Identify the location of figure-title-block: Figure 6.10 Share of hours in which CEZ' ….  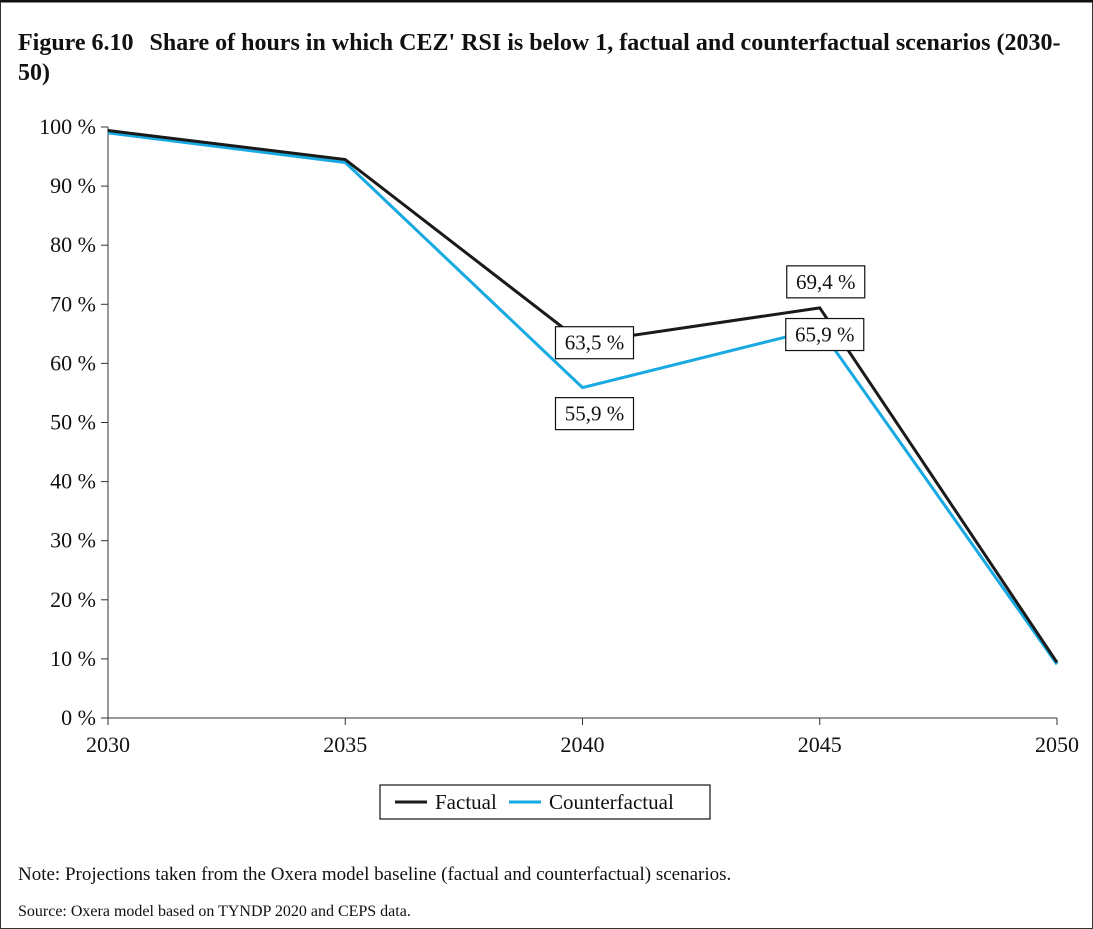
(548, 58).